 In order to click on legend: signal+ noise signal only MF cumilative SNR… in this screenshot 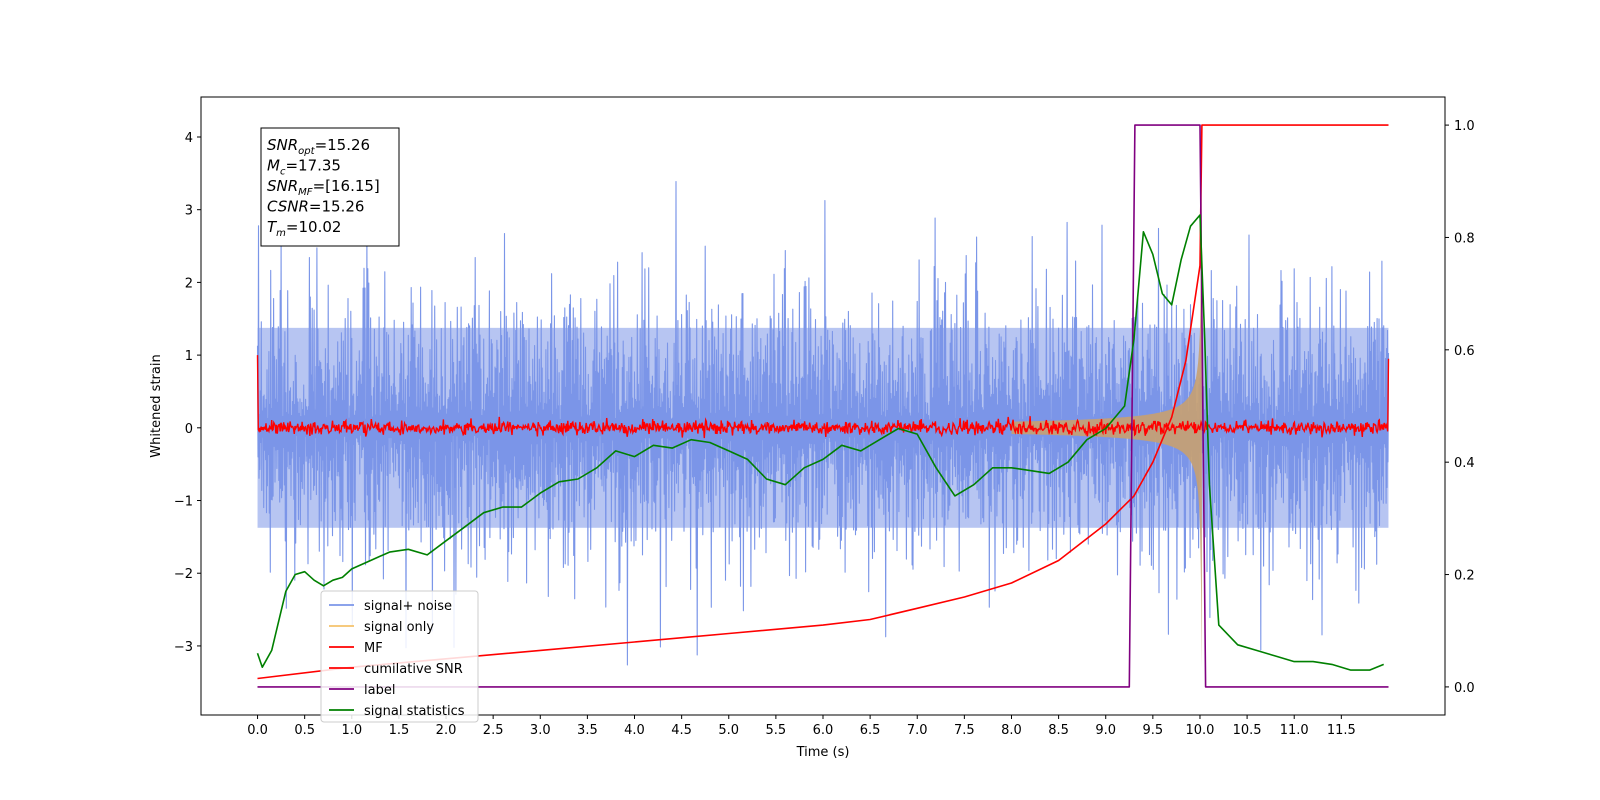, I will do `click(399, 656)`.